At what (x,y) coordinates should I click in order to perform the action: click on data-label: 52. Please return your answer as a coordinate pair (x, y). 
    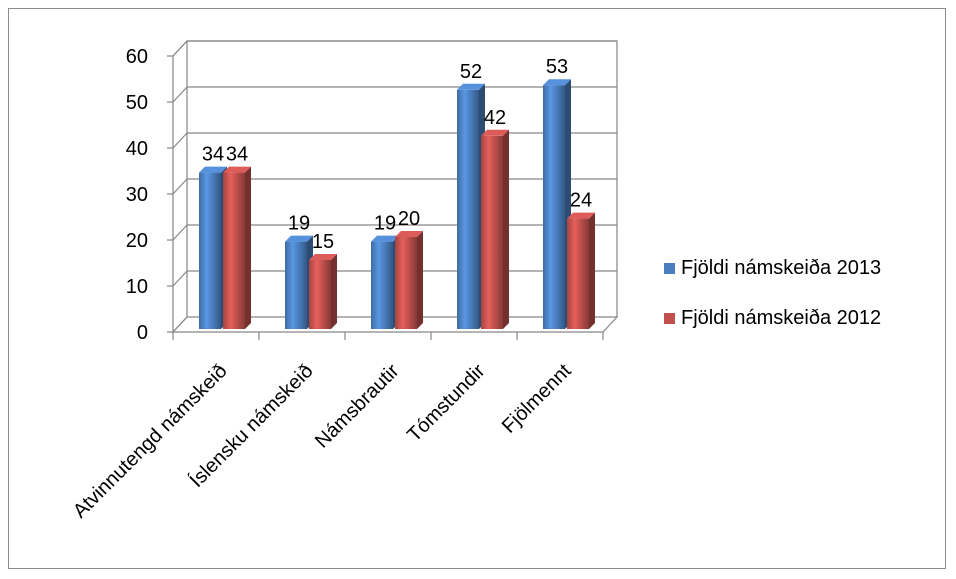
    Looking at the image, I should click on (471, 72).